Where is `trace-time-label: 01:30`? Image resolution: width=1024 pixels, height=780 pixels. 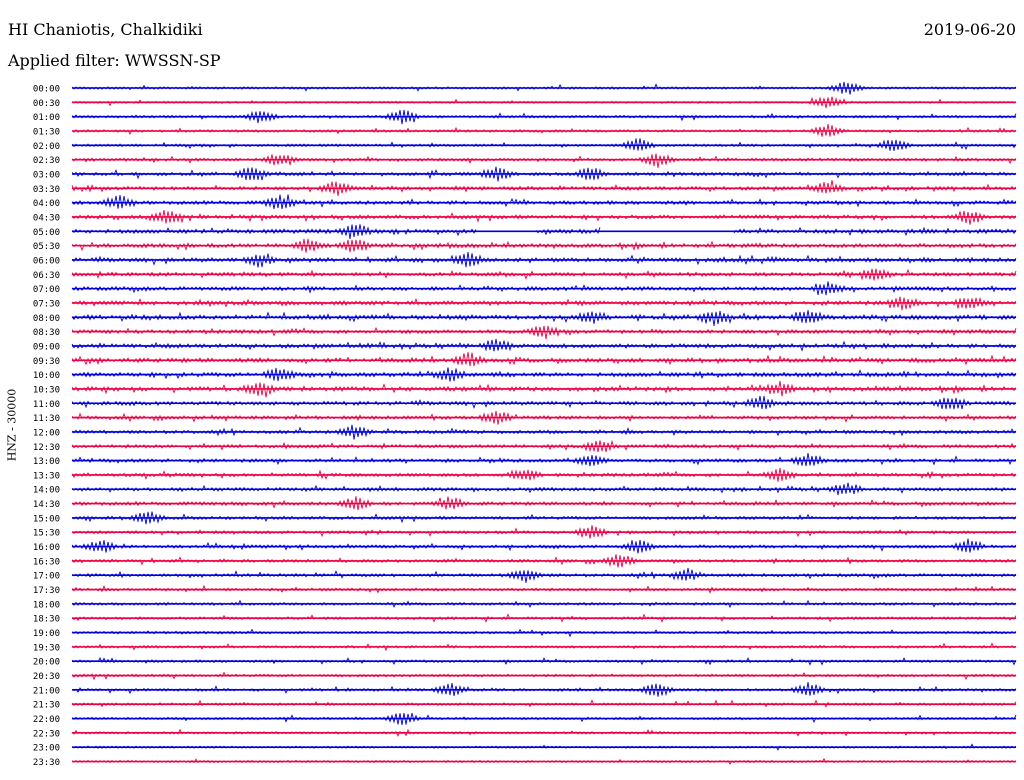
trace-time-label: 01:30 is located at coordinates (46, 132).